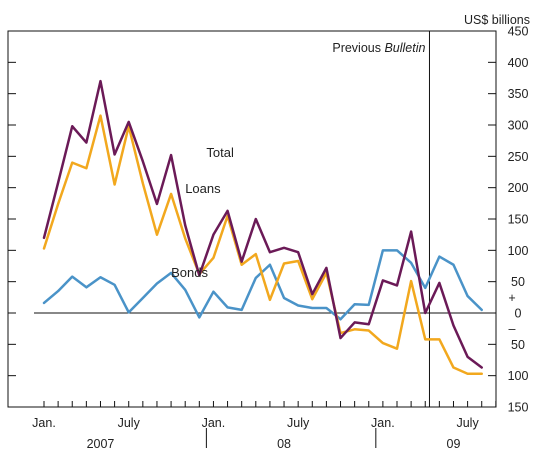 The image size is (533, 450). I want to click on y-tick-label: 350, so click(518, 94).